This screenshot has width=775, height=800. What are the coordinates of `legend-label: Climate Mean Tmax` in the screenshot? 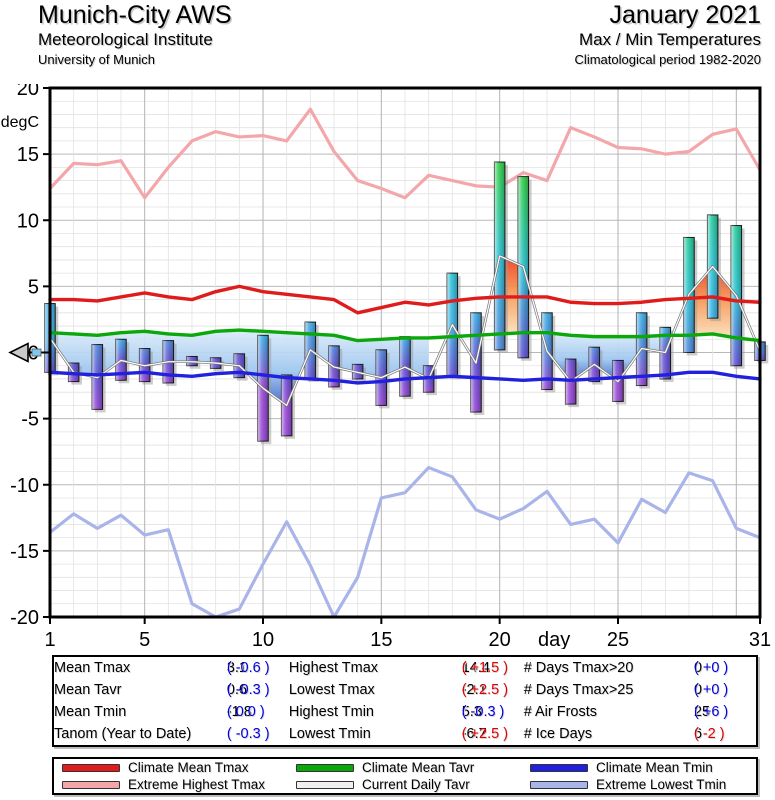 It's located at (188, 767).